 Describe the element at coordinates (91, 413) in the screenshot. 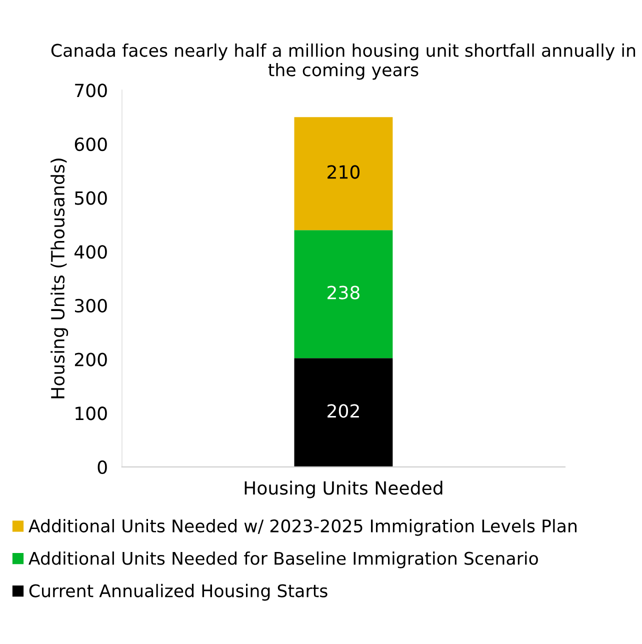

I see `y-tick-label: 100` at that location.